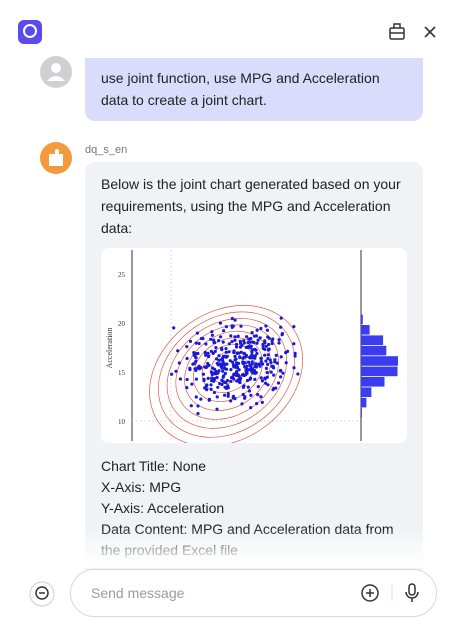 The height and width of the screenshot is (626, 464). Describe the element at coordinates (253, 593) in the screenshot. I see `message-input` at that location.